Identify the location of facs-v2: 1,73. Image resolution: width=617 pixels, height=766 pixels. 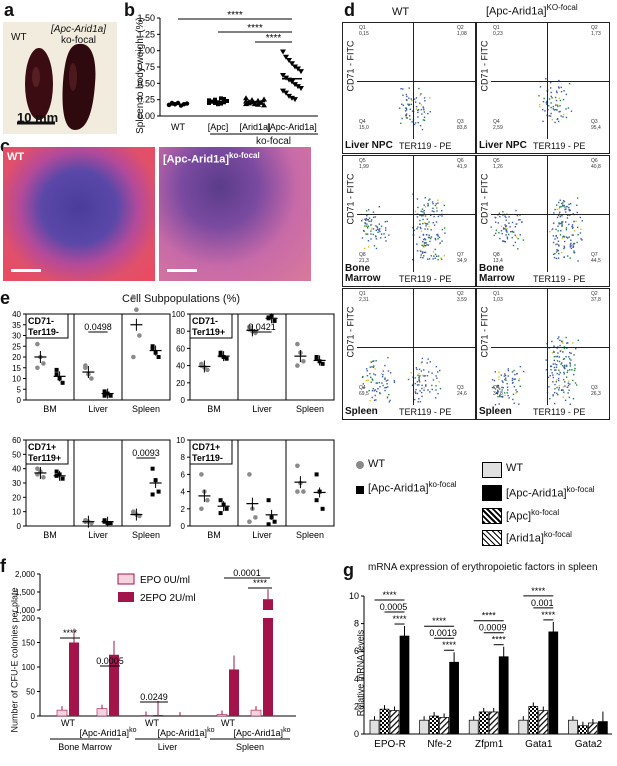
(596, 34).